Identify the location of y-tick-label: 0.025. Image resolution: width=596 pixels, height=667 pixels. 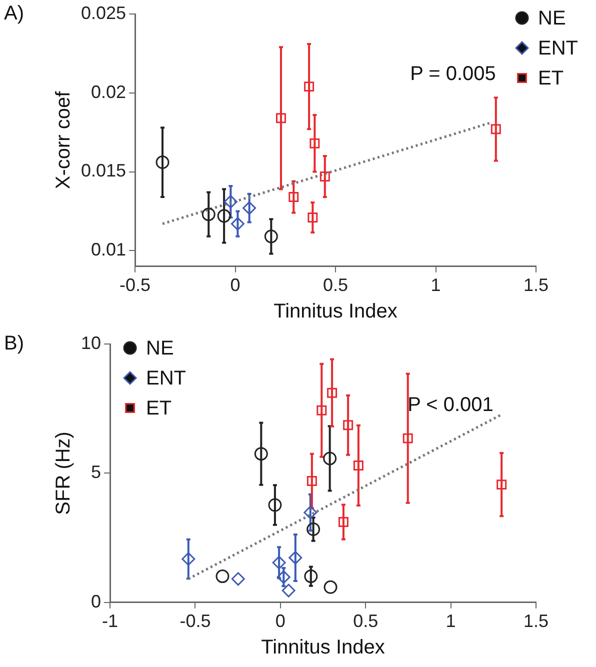
(103, 12).